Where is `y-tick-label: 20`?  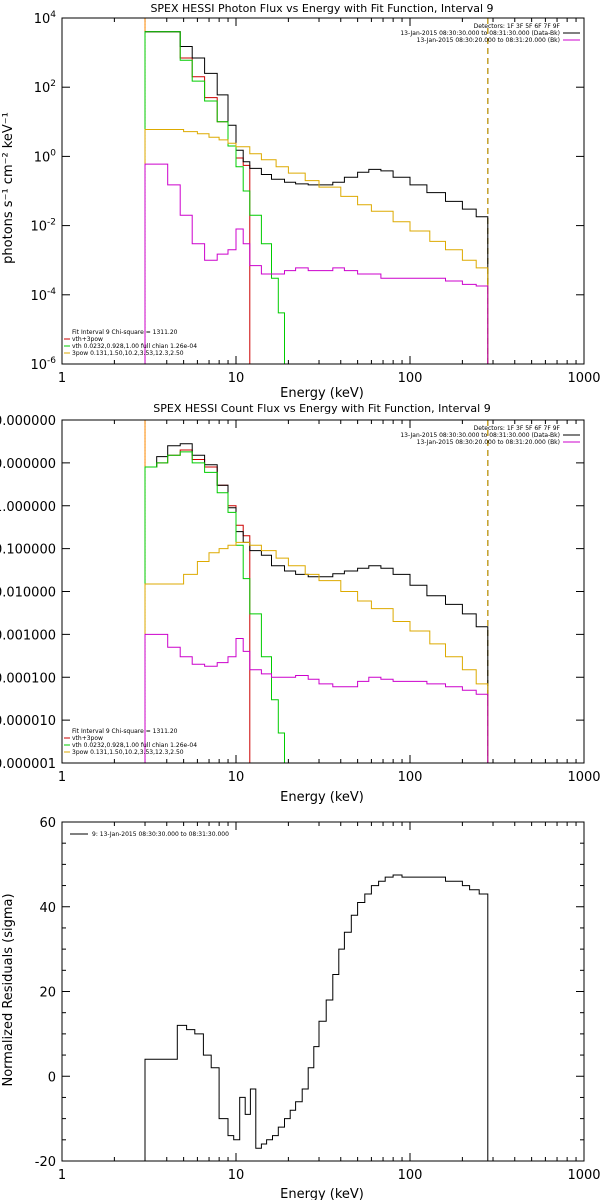
y-tick-label: 20 is located at coordinates (47, 993).